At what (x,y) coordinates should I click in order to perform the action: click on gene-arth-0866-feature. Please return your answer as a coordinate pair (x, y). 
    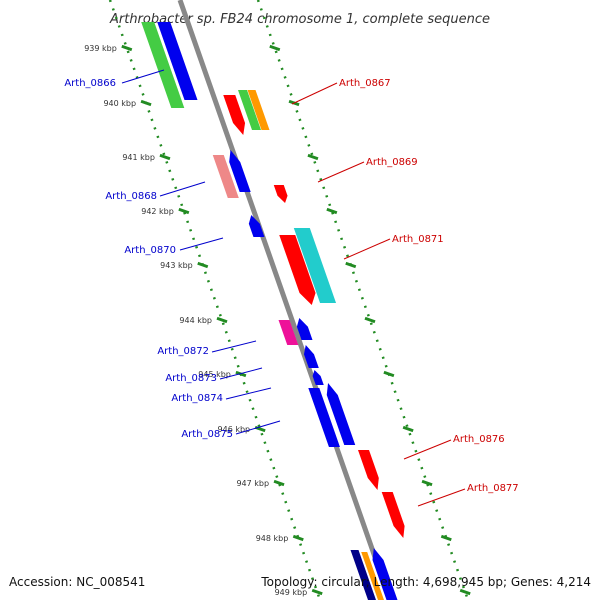
    Looking at the image, I should click on (163, 65).